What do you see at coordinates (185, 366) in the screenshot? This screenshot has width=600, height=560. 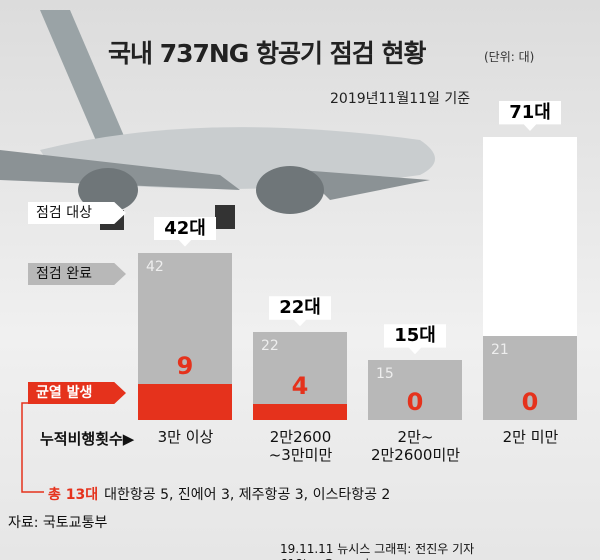 I see `value-label: 9` at bounding box center [185, 366].